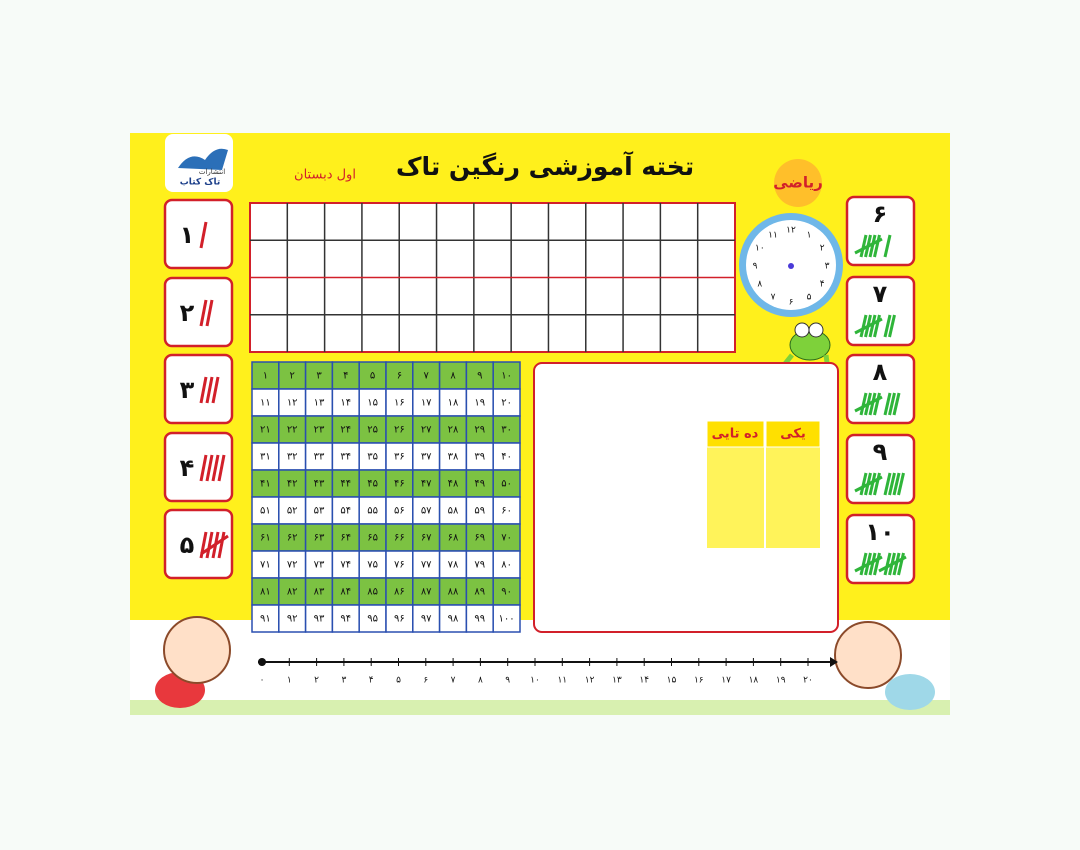  What do you see at coordinates (822, 249) in the screenshot?
I see `clock-number: ۲` at bounding box center [822, 249].